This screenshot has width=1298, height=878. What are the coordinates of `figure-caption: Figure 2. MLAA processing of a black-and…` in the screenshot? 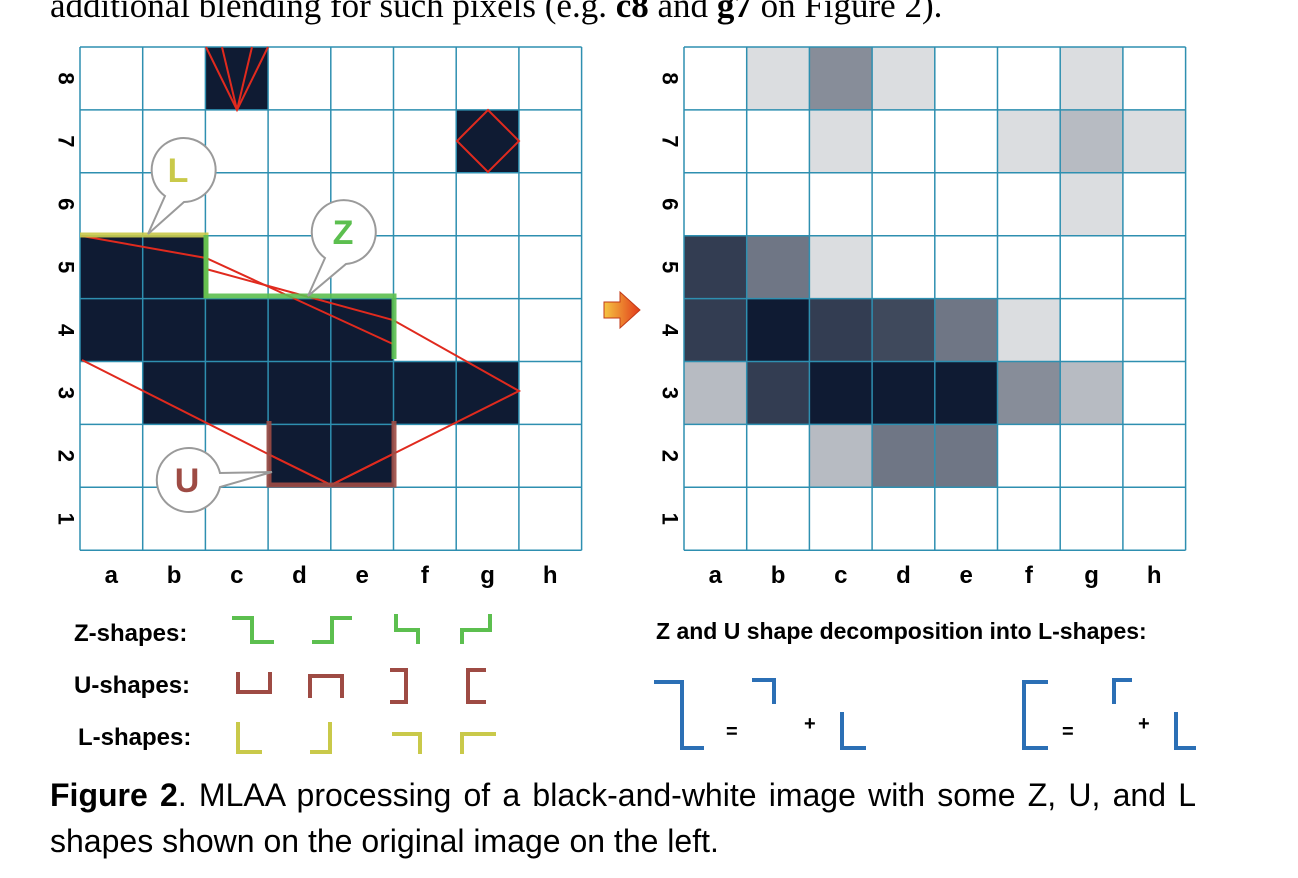 It's located at (623, 818).